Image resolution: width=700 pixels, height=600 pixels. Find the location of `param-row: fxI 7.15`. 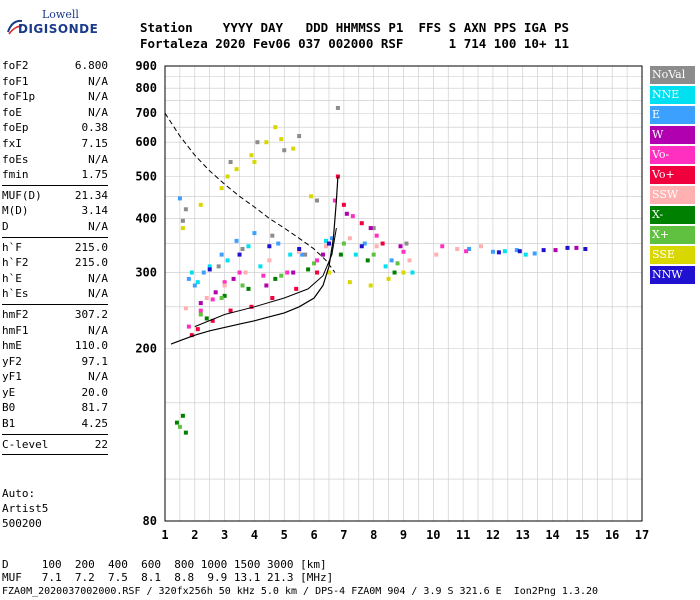

param-row: fxI 7.15 is located at coordinates (55, 144).